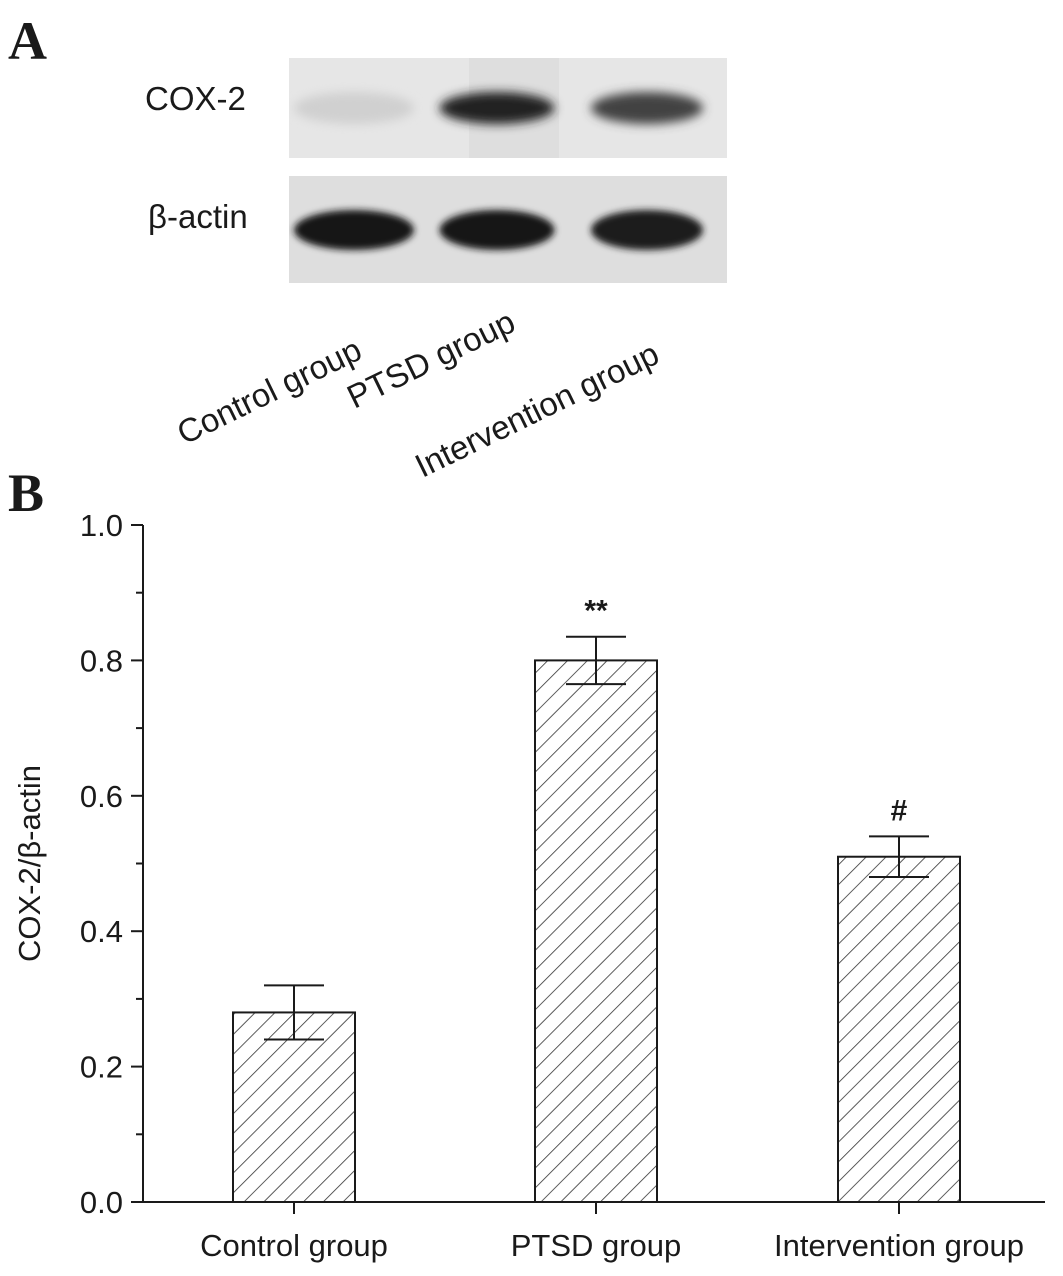 This screenshot has width=1063, height=1276. What do you see at coordinates (294, 1245) in the screenshot?
I see `x-tick-label: Control group` at bounding box center [294, 1245].